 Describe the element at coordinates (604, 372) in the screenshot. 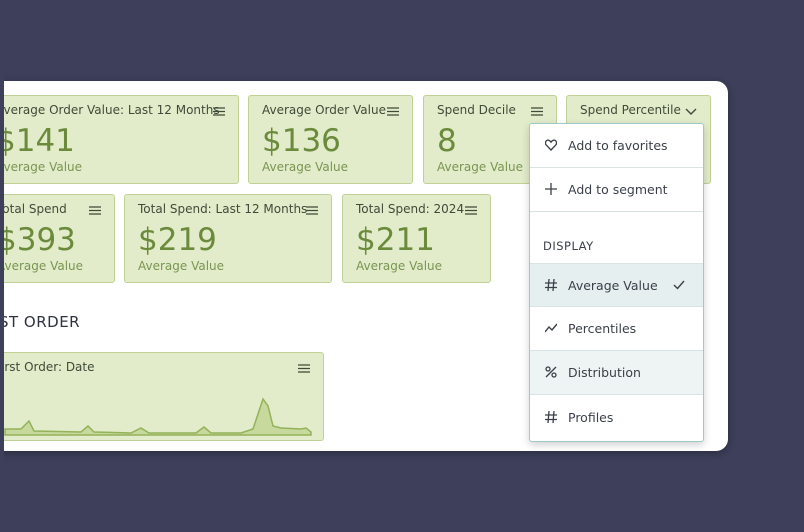

I see `menu-item-text: Distribution` at that location.